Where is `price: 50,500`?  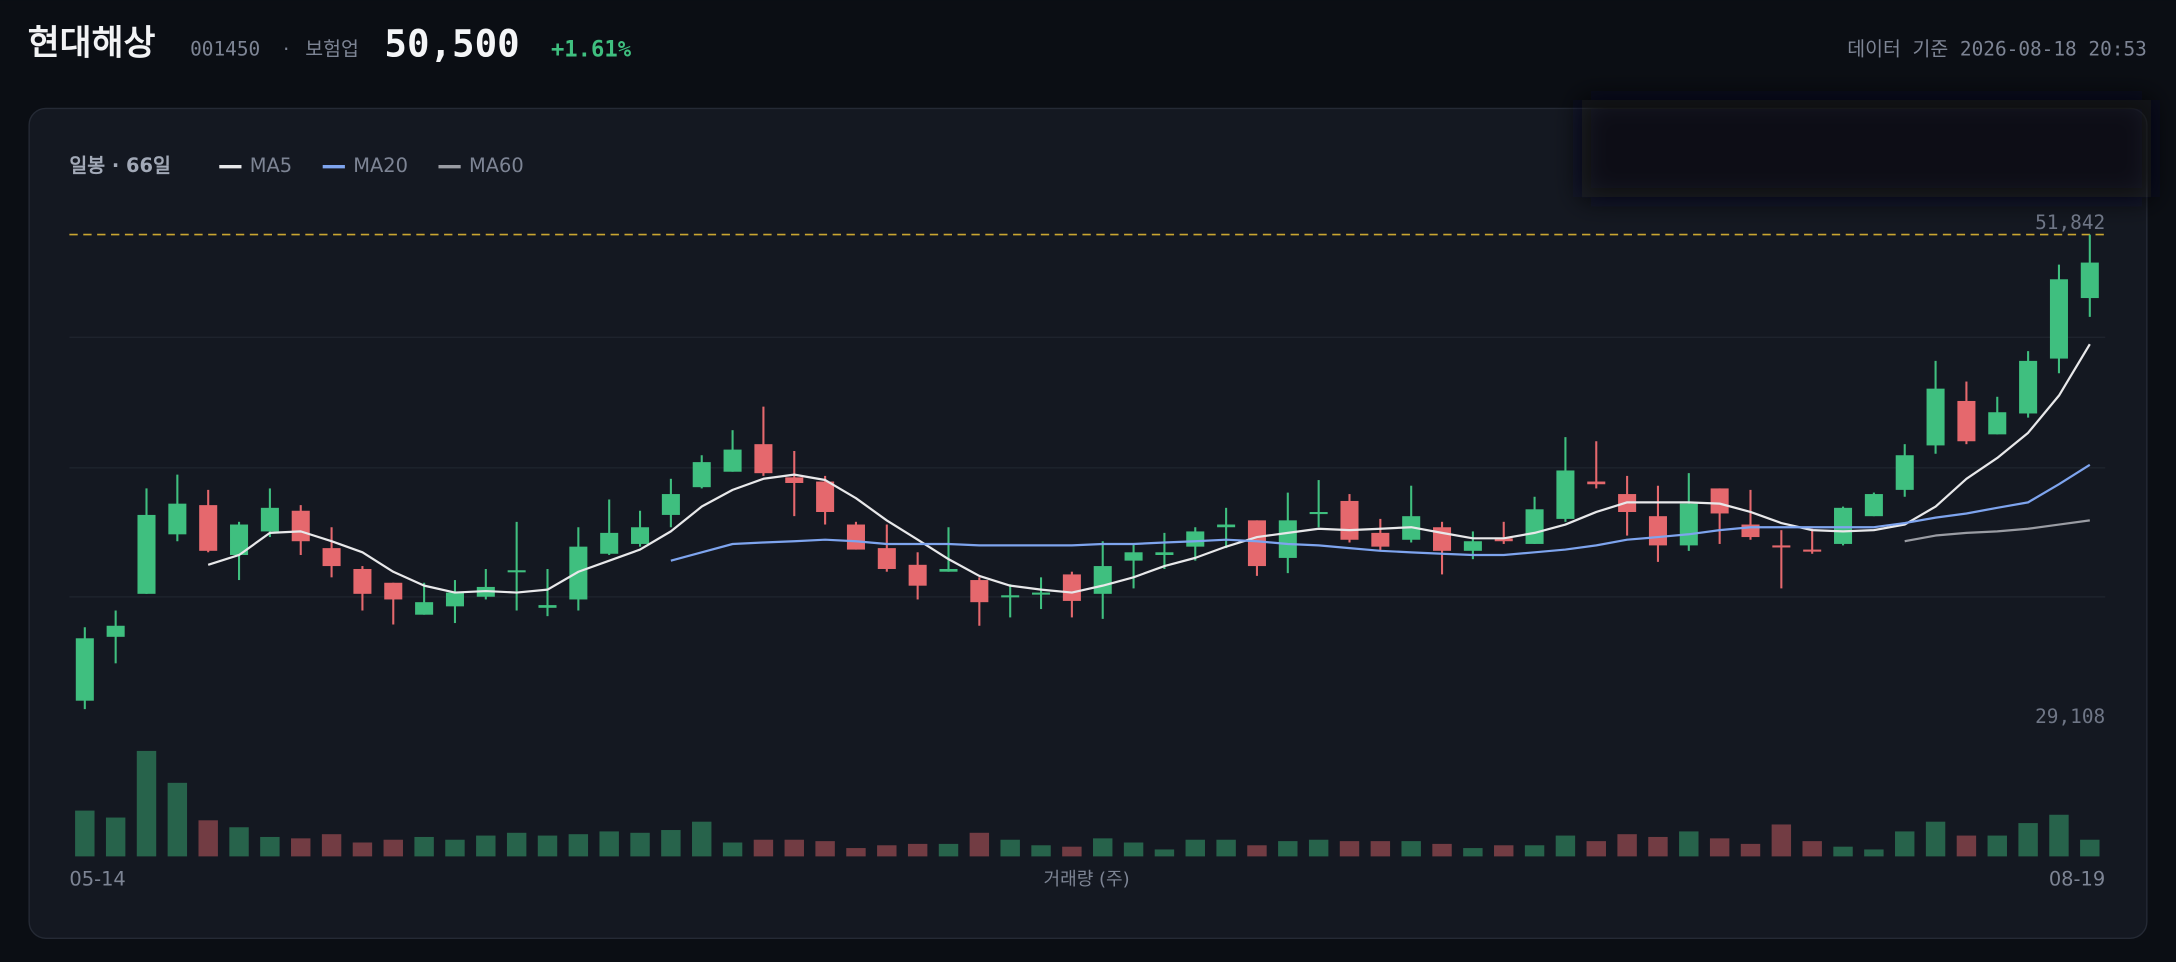
price: 50,500 is located at coordinates (451, 43).